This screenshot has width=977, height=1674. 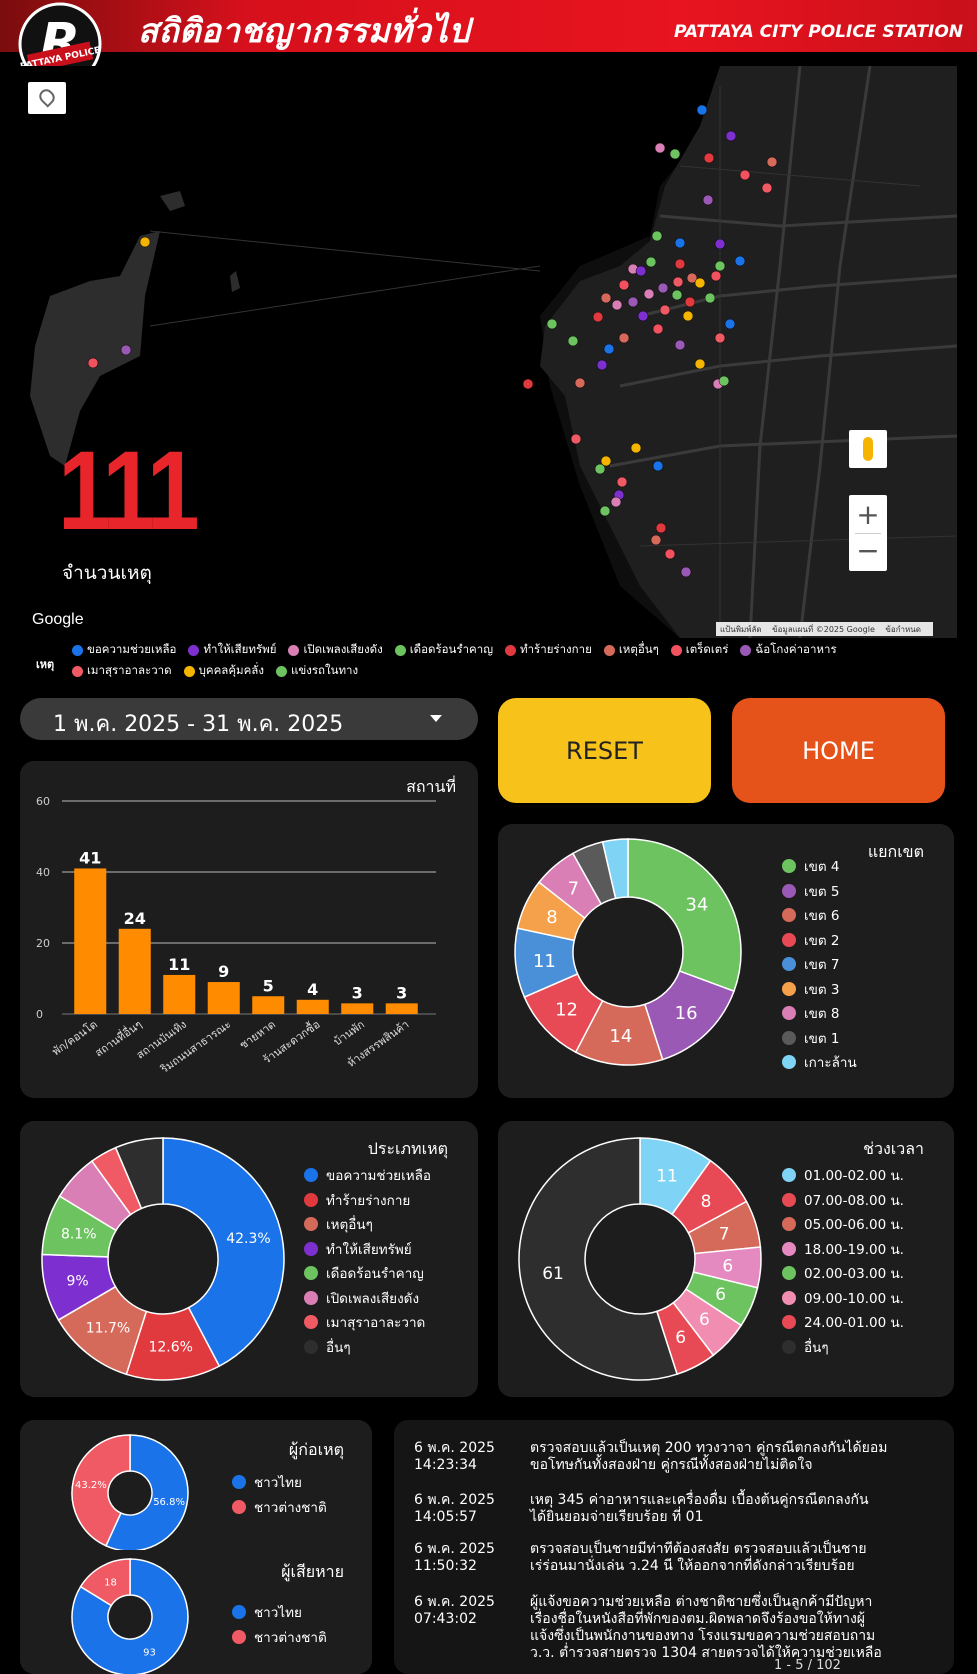 What do you see at coordinates (367, 1322) in the screenshot?
I see `chart-legend-item: เมาสุราอาละวาด` at bounding box center [367, 1322].